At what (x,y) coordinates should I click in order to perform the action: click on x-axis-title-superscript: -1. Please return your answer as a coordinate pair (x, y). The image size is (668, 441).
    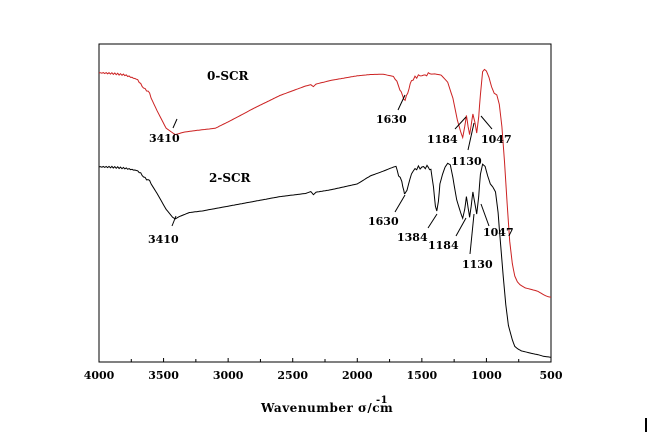
    Looking at the image, I should click on (382, 400).